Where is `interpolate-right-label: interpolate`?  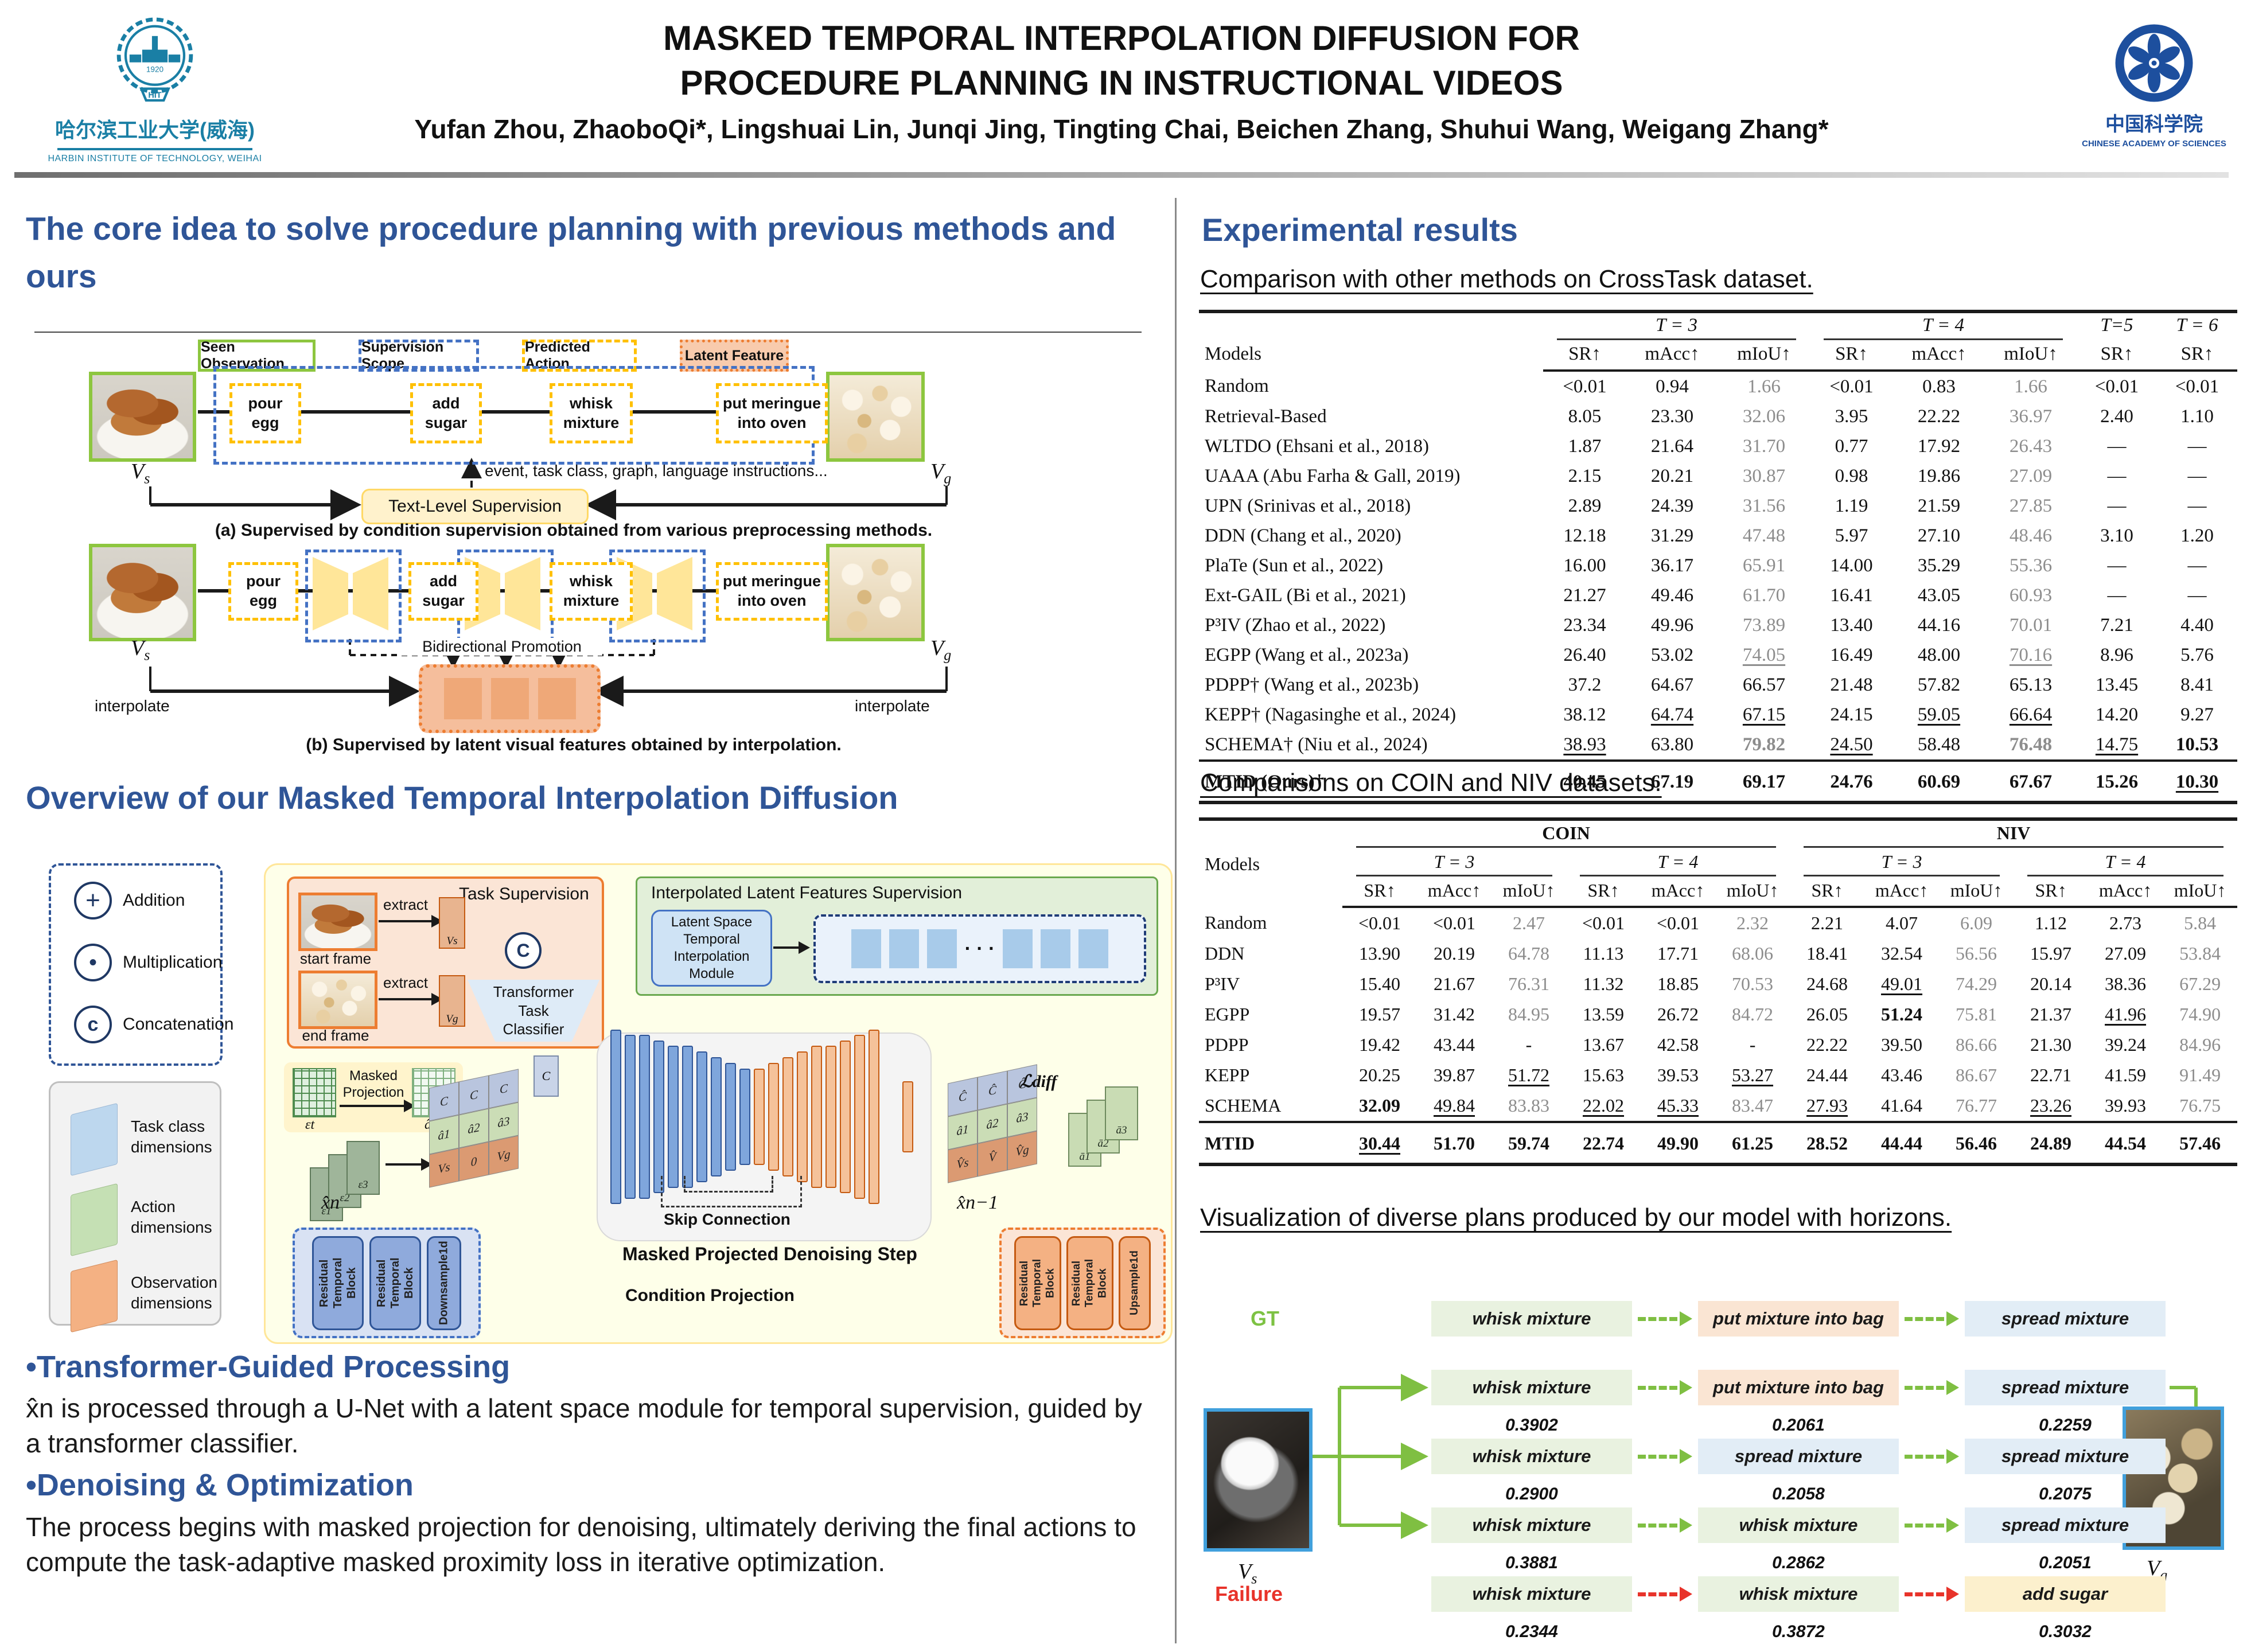 interpolate-right-label: interpolate is located at coordinates (892, 706).